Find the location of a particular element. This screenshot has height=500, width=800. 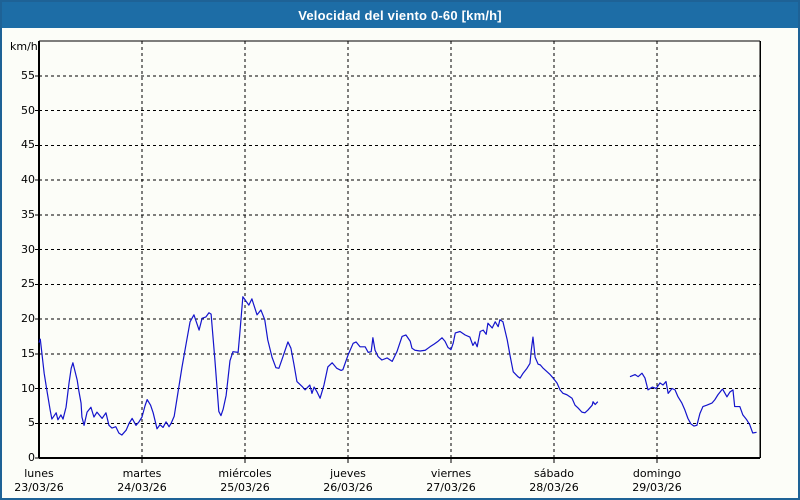

y-tick-label-45: 45 is located at coordinates (28, 145).